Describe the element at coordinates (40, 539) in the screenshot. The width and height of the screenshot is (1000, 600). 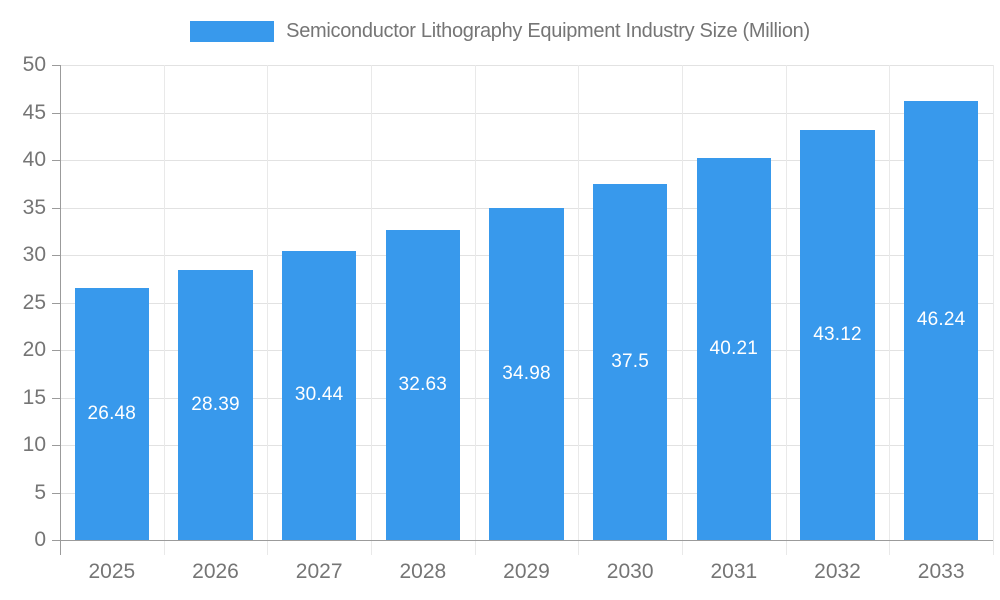
I see `y-axis-label: 0` at that location.